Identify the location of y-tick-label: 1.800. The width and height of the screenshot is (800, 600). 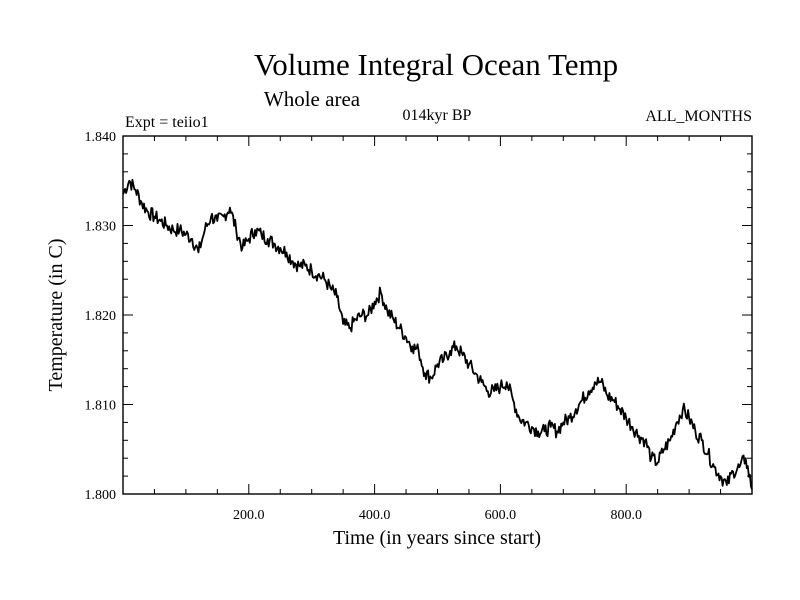
(101, 495).